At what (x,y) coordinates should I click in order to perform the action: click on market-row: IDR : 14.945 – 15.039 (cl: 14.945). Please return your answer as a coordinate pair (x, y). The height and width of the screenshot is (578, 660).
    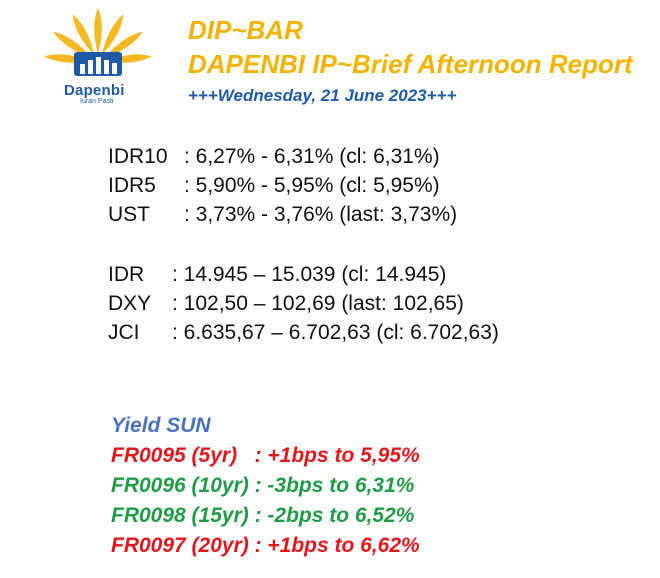
    Looking at the image, I should click on (303, 274).